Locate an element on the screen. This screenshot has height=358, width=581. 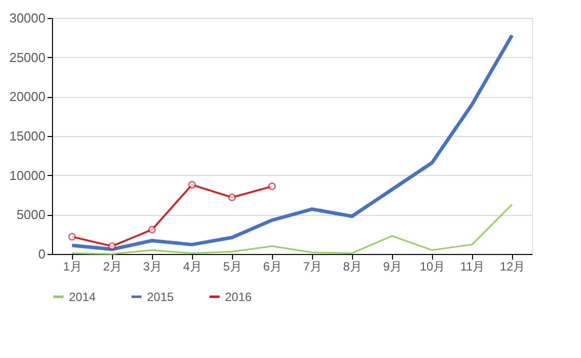
x-tick-label: 1月 is located at coordinates (72, 267).